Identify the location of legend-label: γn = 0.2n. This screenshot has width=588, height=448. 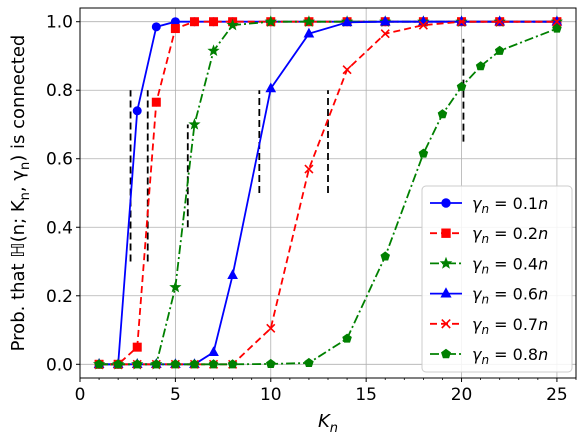
(510, 235).